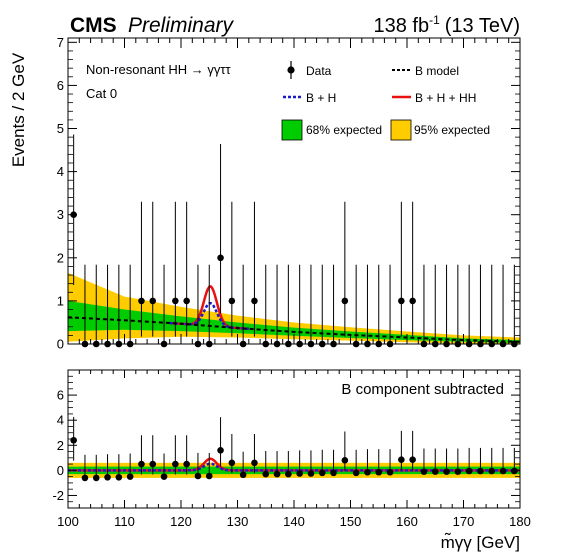  What do you see at coordinates (60, 445) in the screenshot?
I see `ratio-y-tick-label: 2` at bounding box center [60, 445].